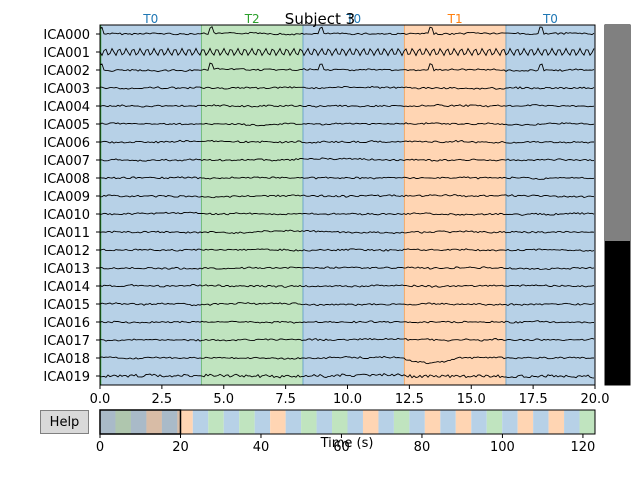 Image resolution: width=640 pixels, height=480 pixels. Describe the element at coordinates (347, 52) in the screenshot. I see `trace-ica001` at that location.